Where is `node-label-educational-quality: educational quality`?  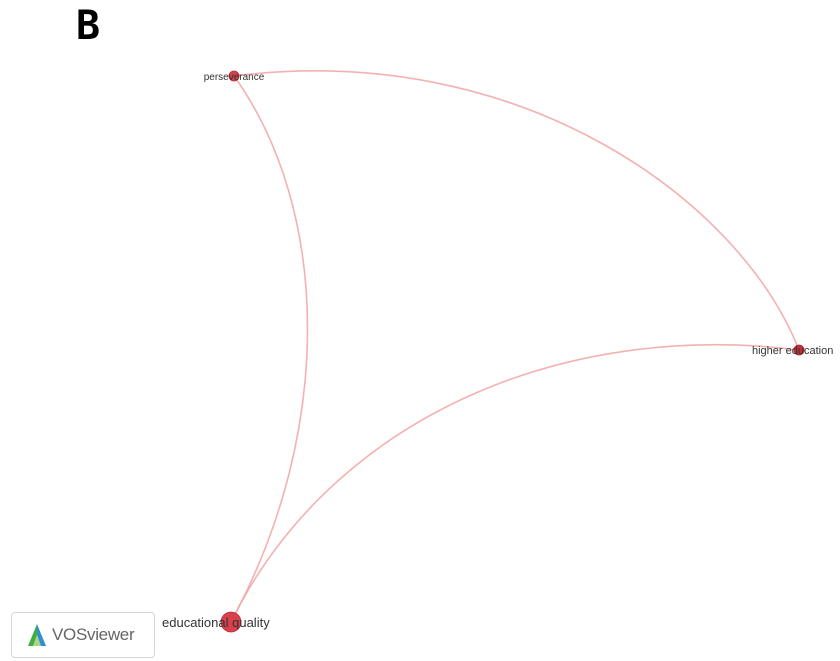
node-label-educational-quality: educational quality is located at coordinates (216, 622).